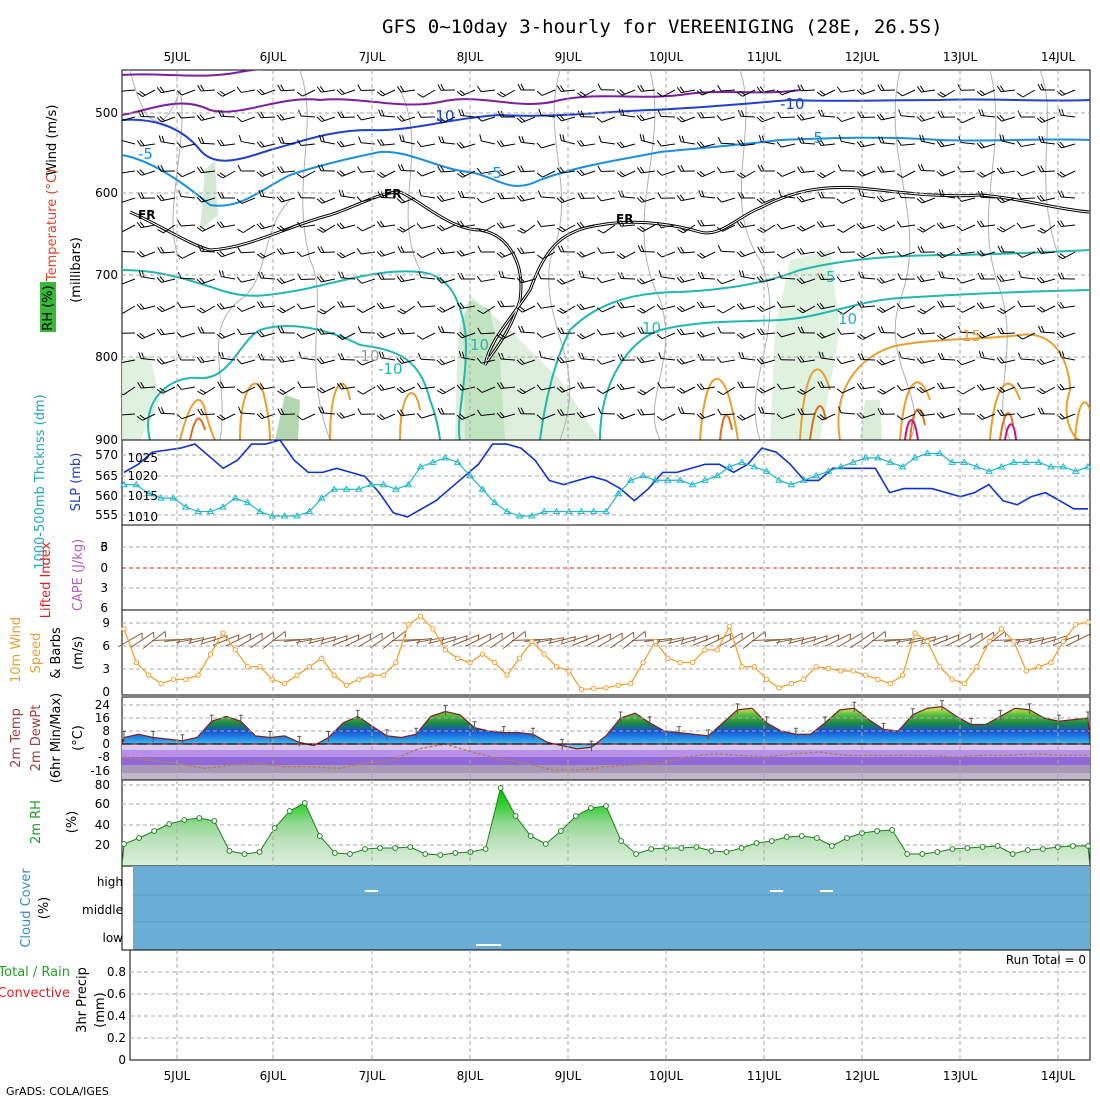  I want to click on precip-total-label: Total / Rain, so click(35, 972).